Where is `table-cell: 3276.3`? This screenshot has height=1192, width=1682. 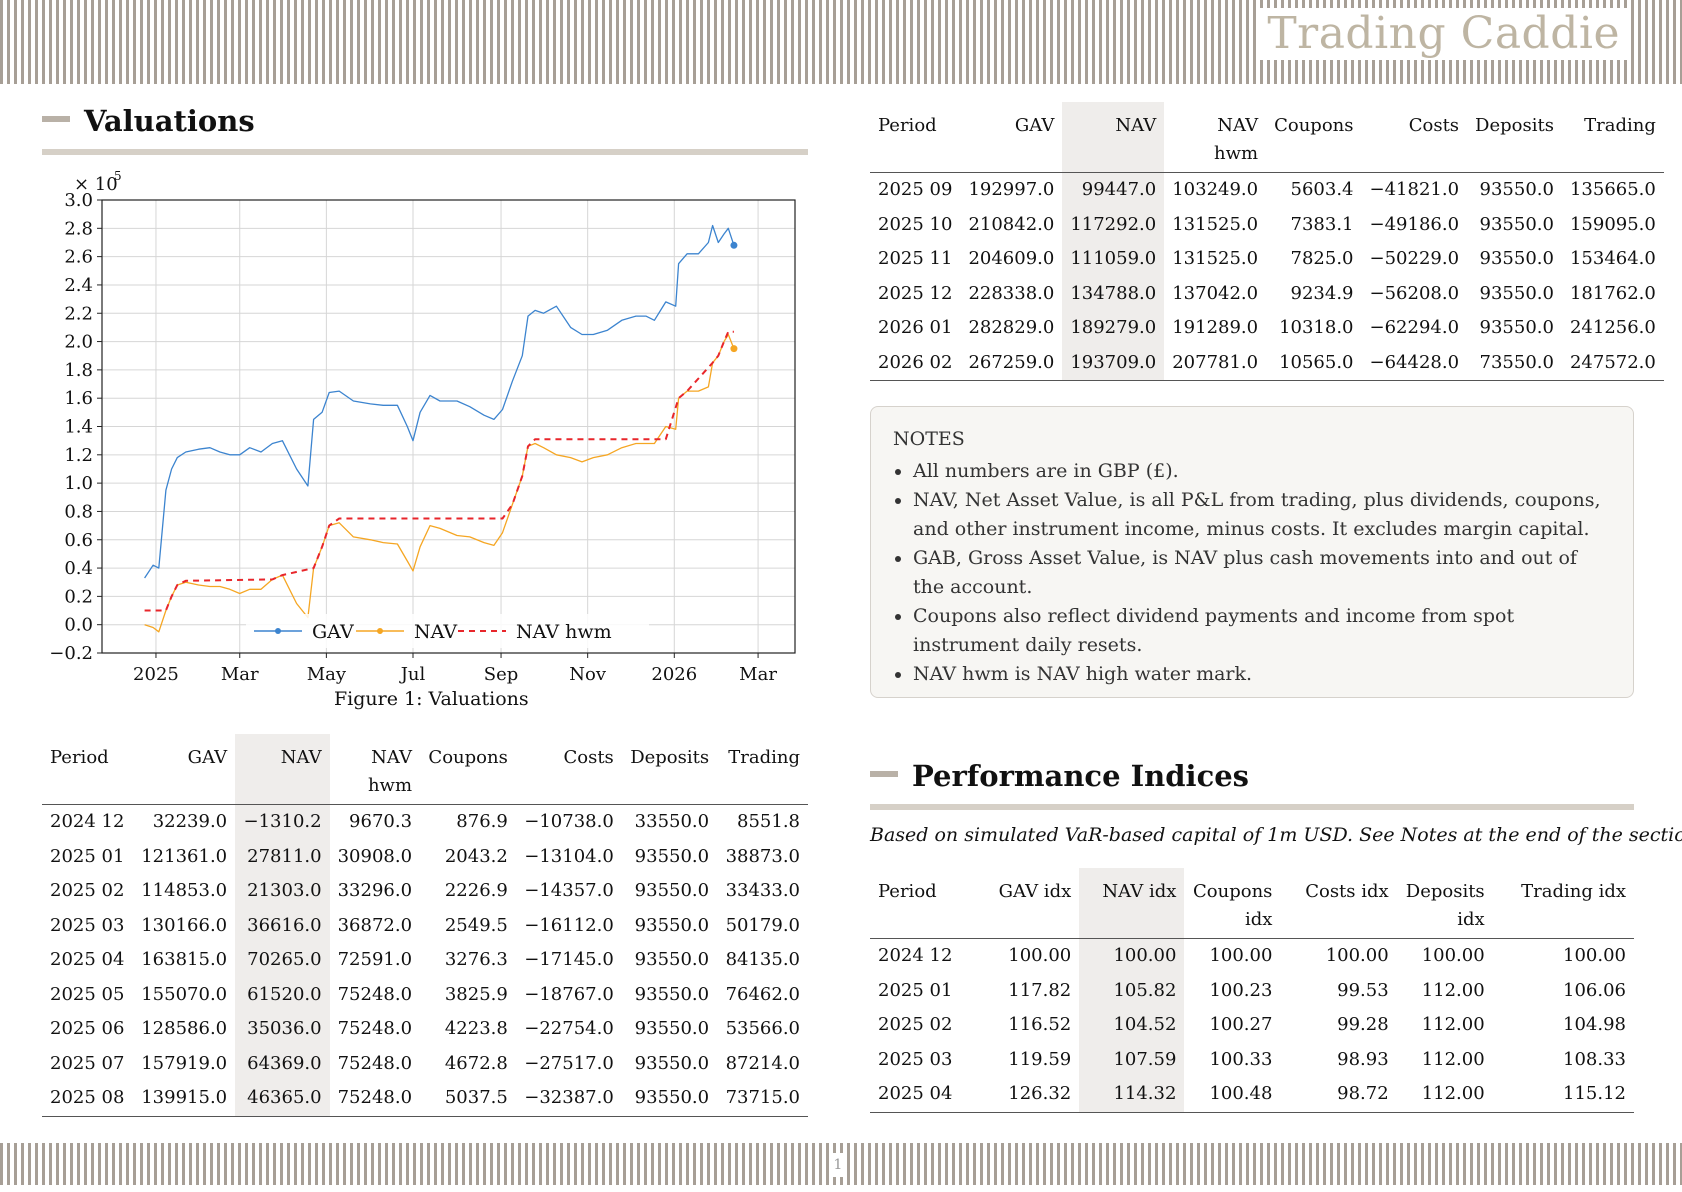 table-cell: 3276.3 is located at coordinates (476, 959).